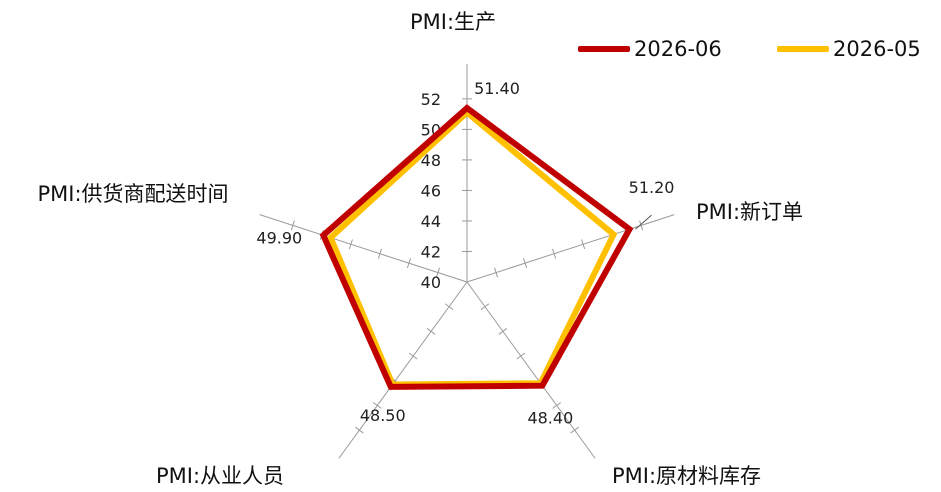 This screenshot has height=492, width=941. I want to click on axis-label-employment: PMI:从业人员, so click(220, 476).